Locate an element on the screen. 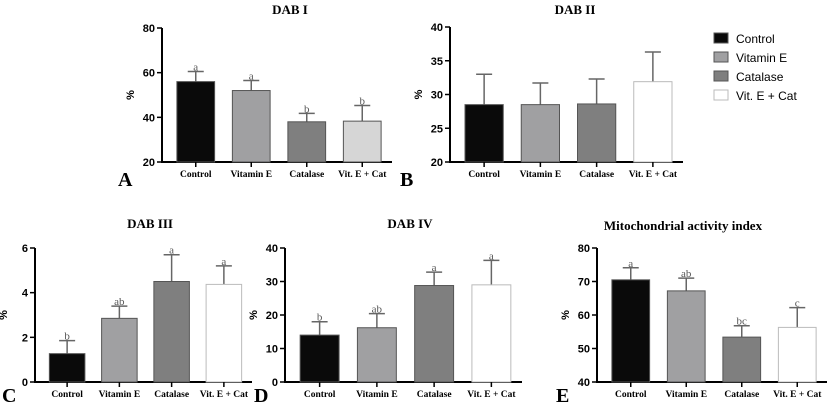 The height and width of the screenshot is (404, 828). panel-label: A is located at coordinates (125, 180).